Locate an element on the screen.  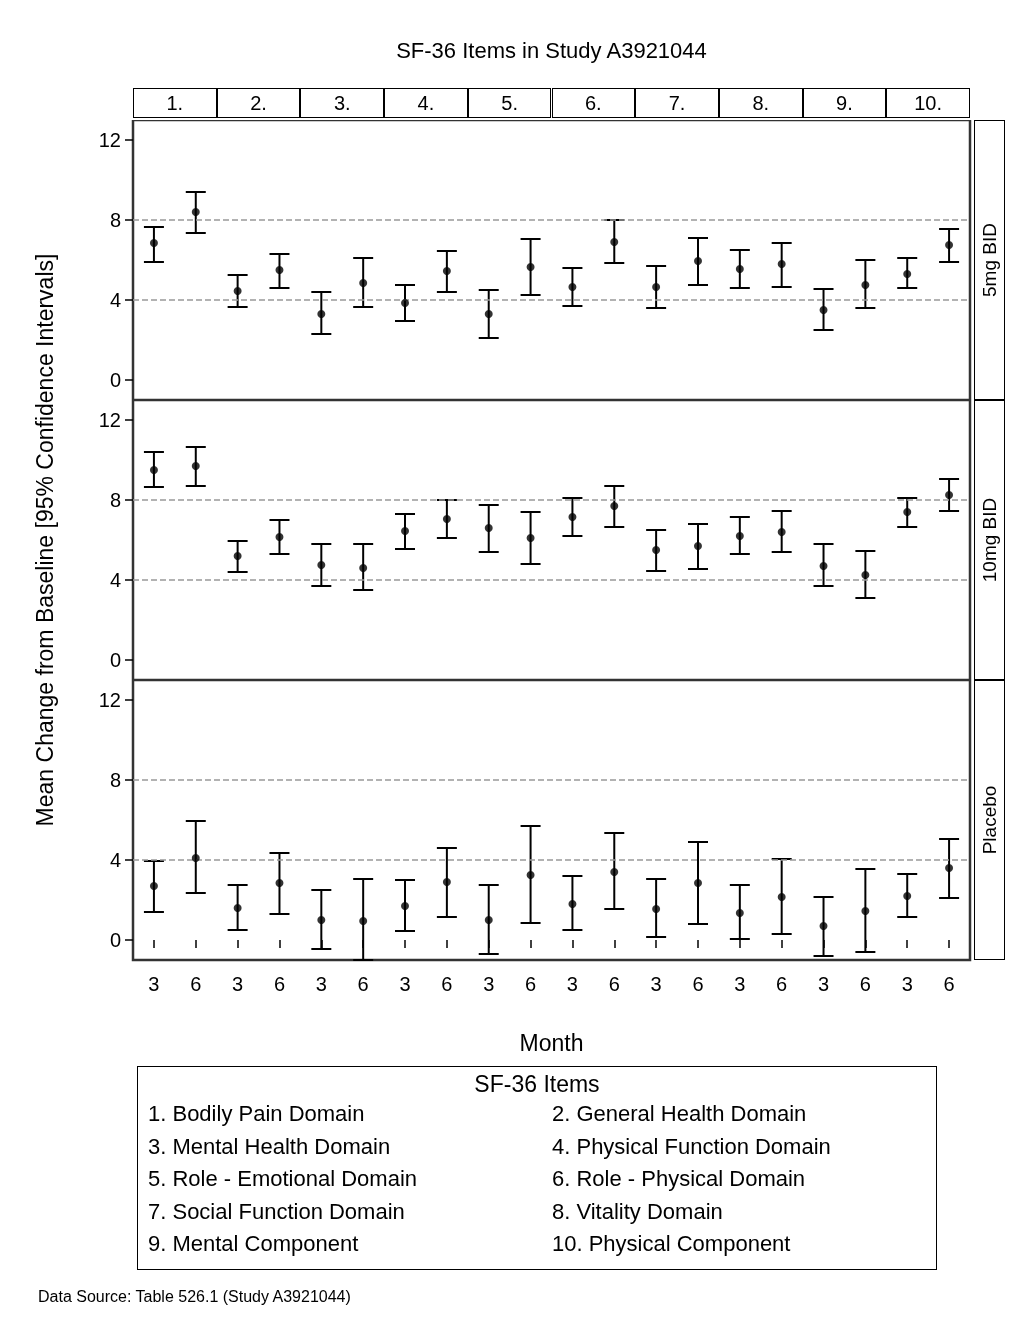
y-axis-title: Mean Change from Baseline [95% Confidence Intervals] is located at coordinates (45, 540).